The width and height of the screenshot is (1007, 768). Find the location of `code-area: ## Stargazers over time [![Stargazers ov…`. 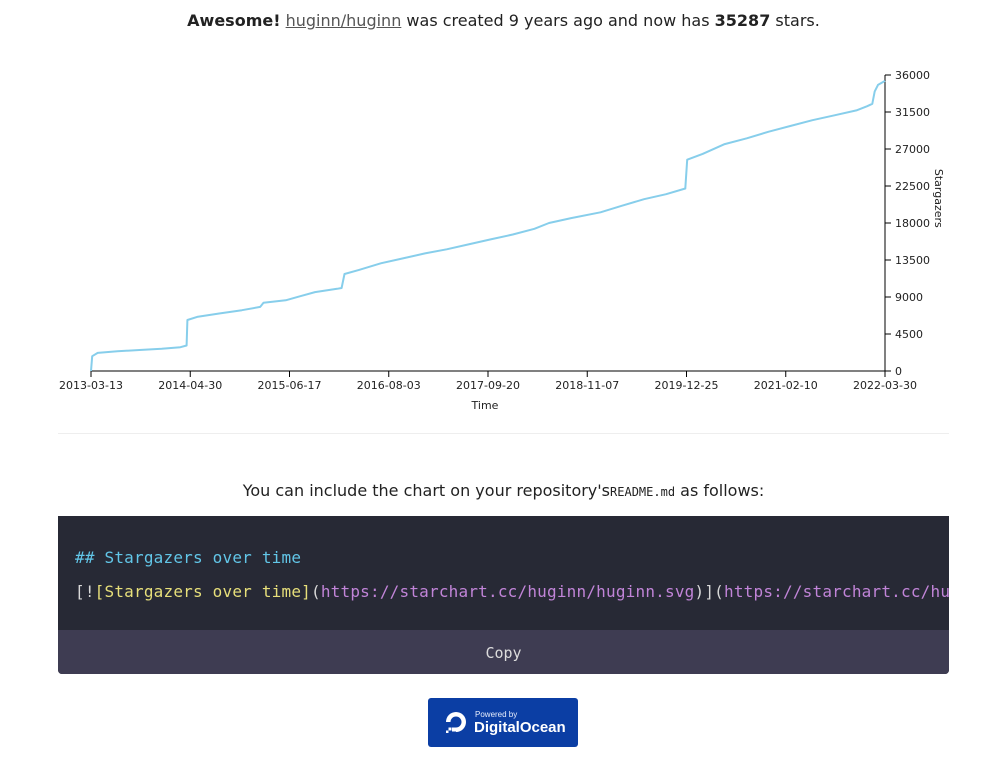

code-area: ## Stargazers over time [![Stargazers ov… is located at coordinates (503, 573).